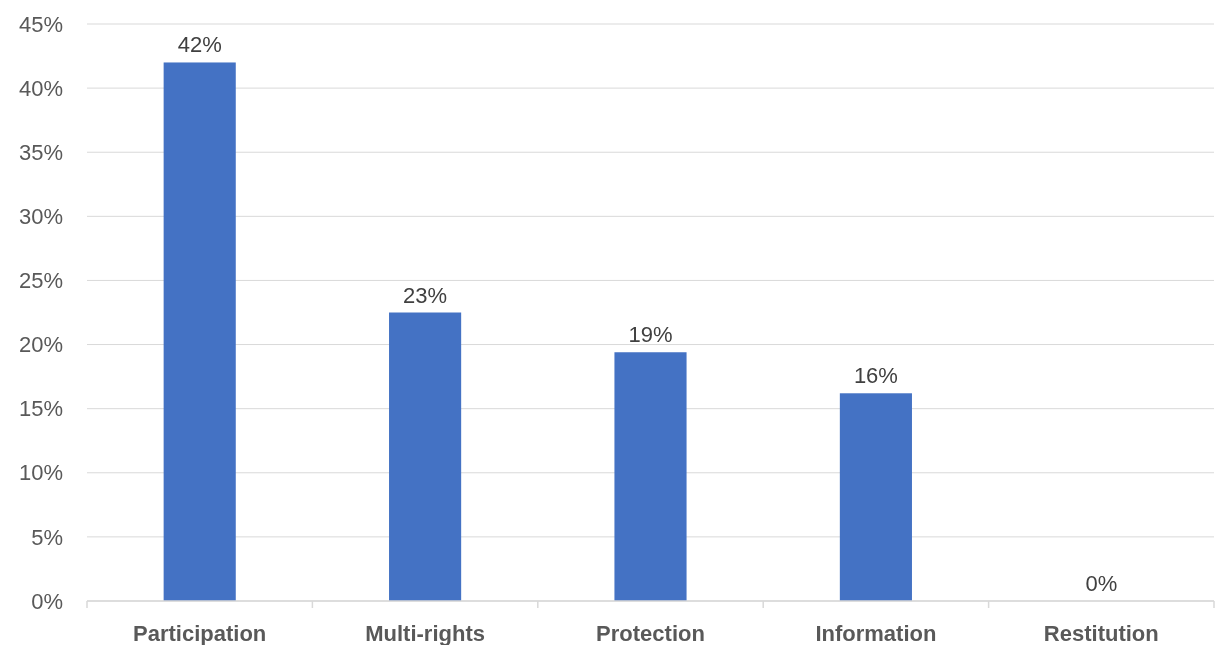  Describe the element at coordinates (425, 295) in the screenshot. I see `data-label: 23%` at that location.